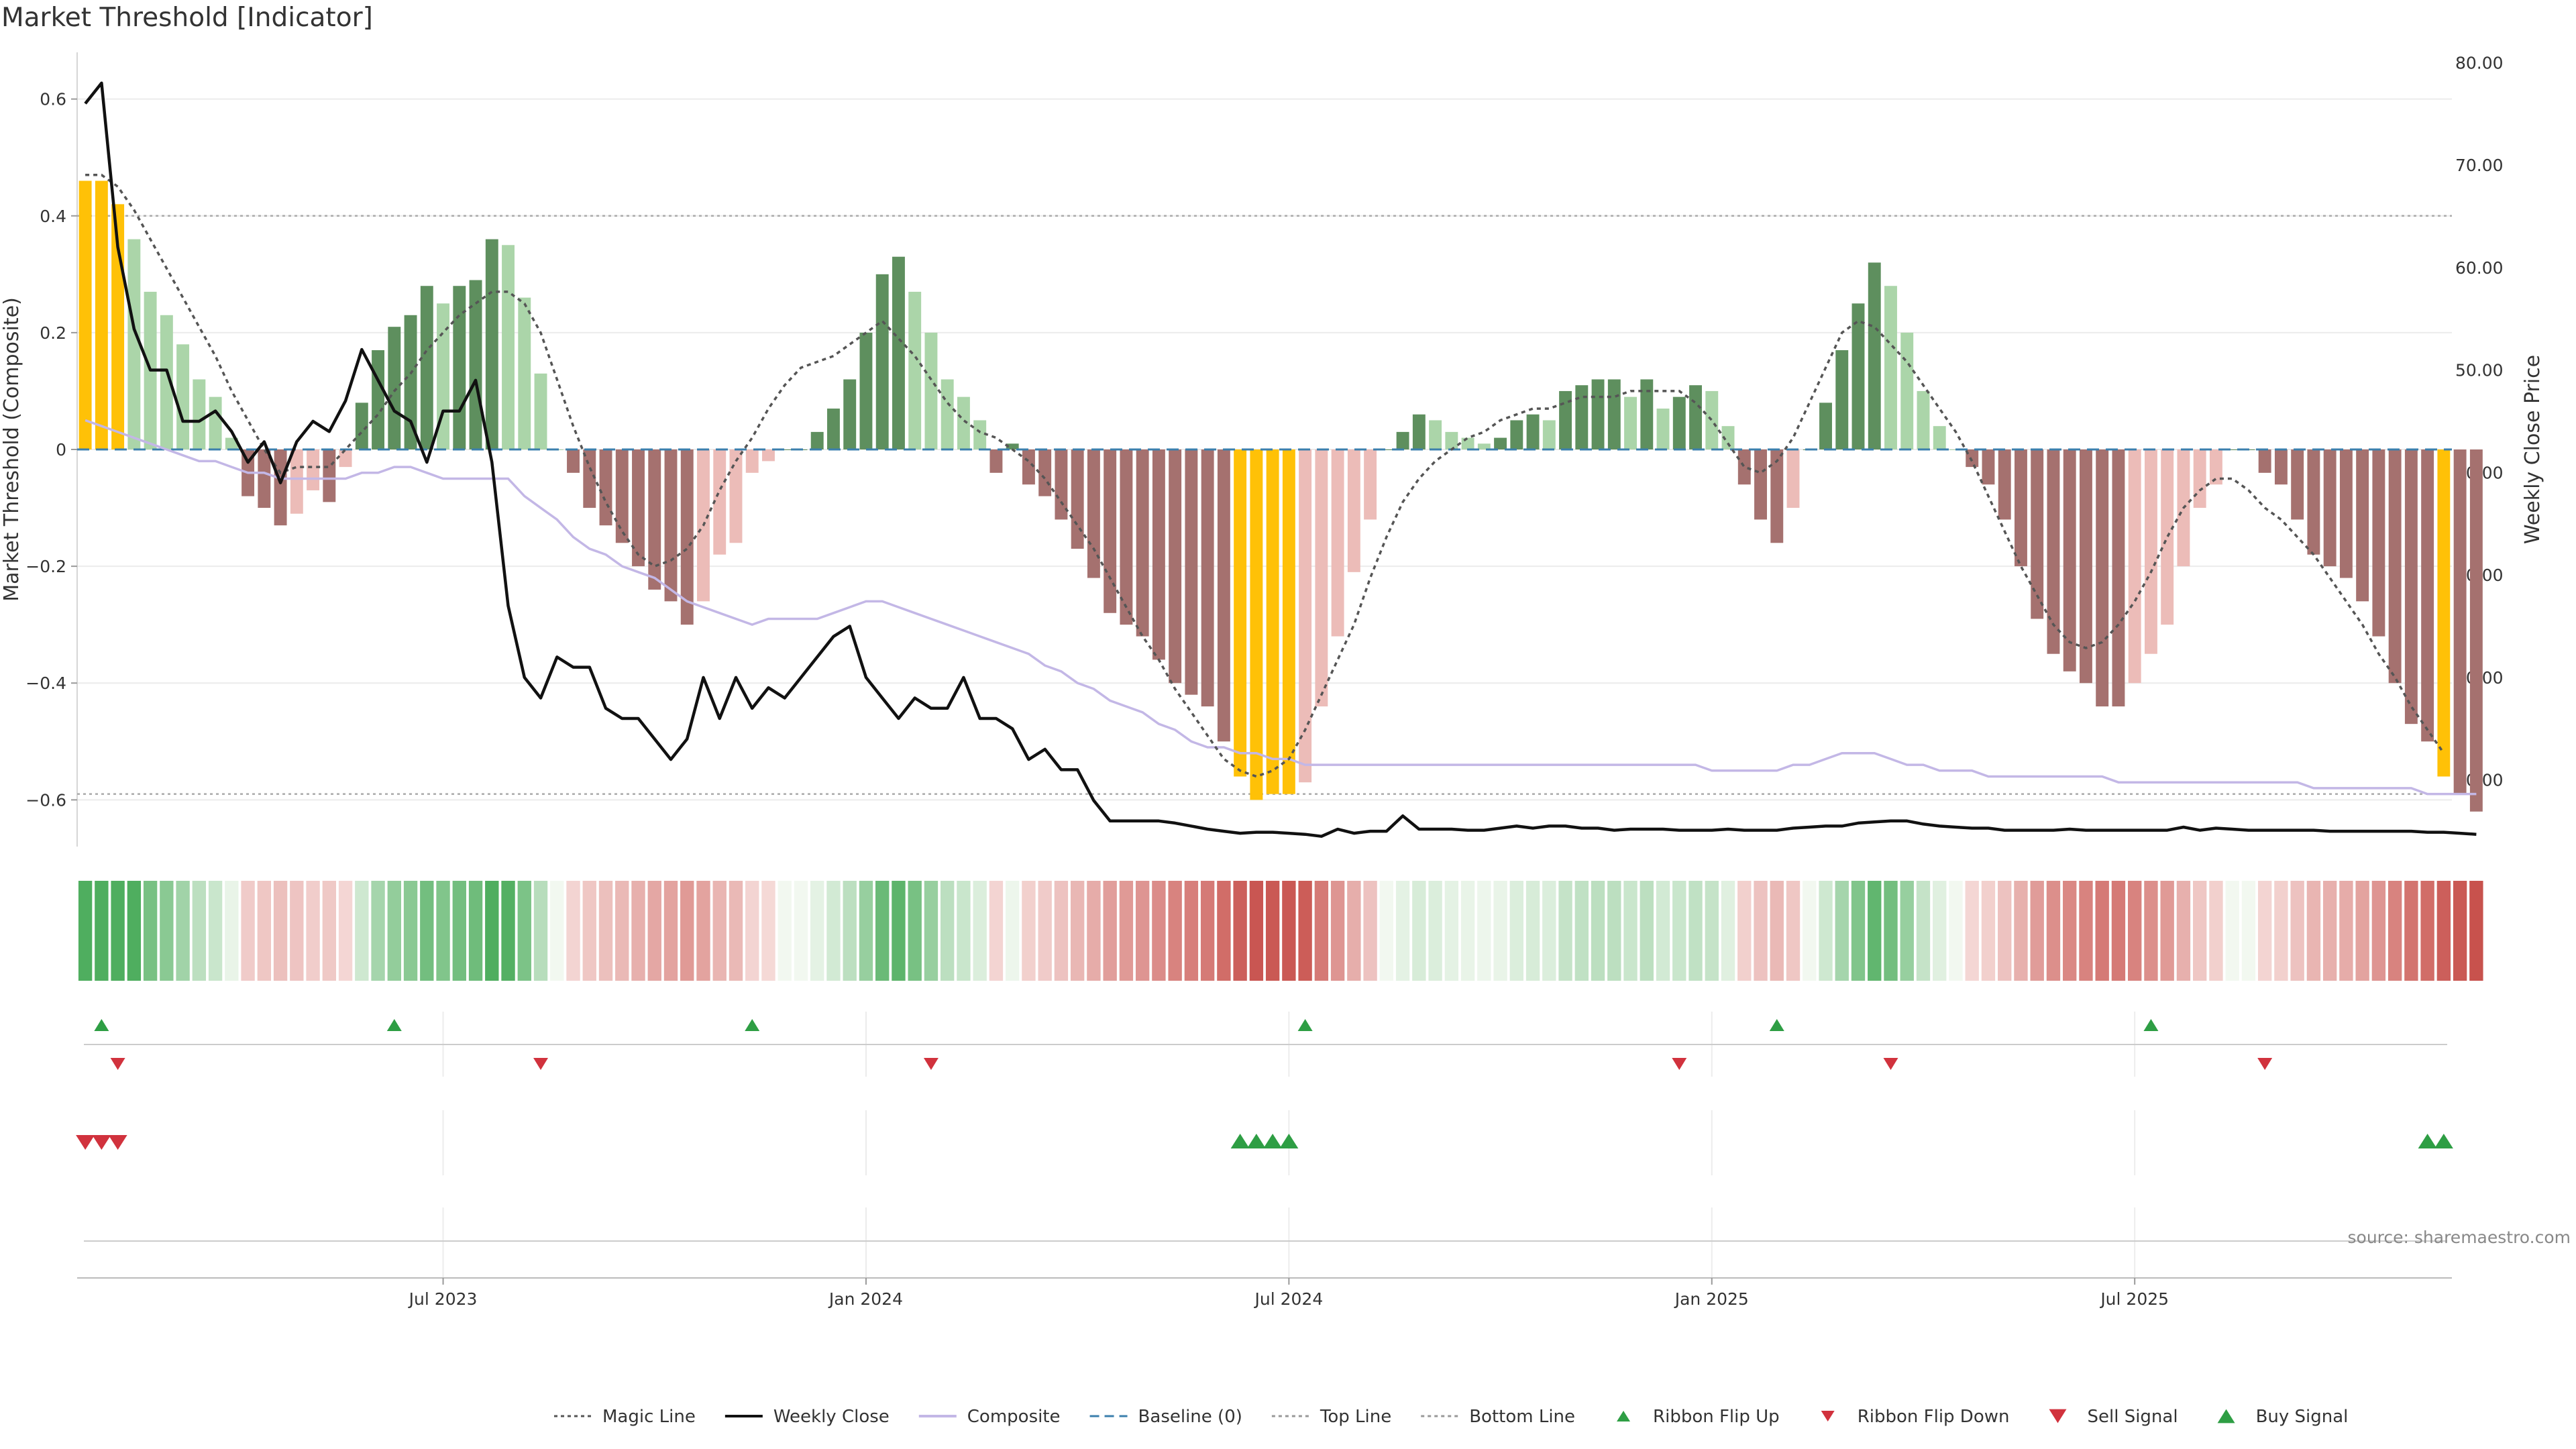 The height and width of the screenshot is (1449, 2576). I want to click on legend-label: Ribbon Flip Up, so click(1716, 1417).